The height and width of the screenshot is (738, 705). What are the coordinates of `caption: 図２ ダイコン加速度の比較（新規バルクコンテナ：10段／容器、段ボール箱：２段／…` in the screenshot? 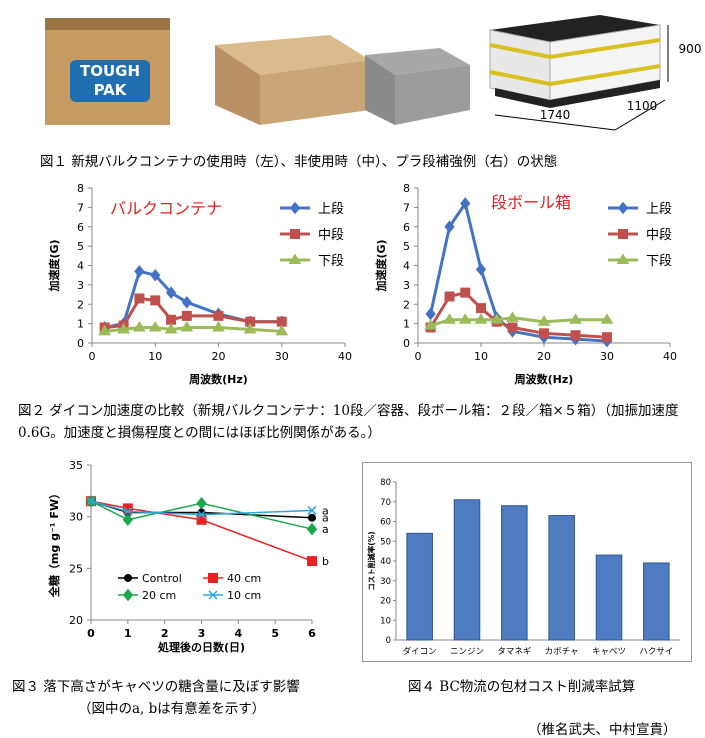 It's located at (348, 422).